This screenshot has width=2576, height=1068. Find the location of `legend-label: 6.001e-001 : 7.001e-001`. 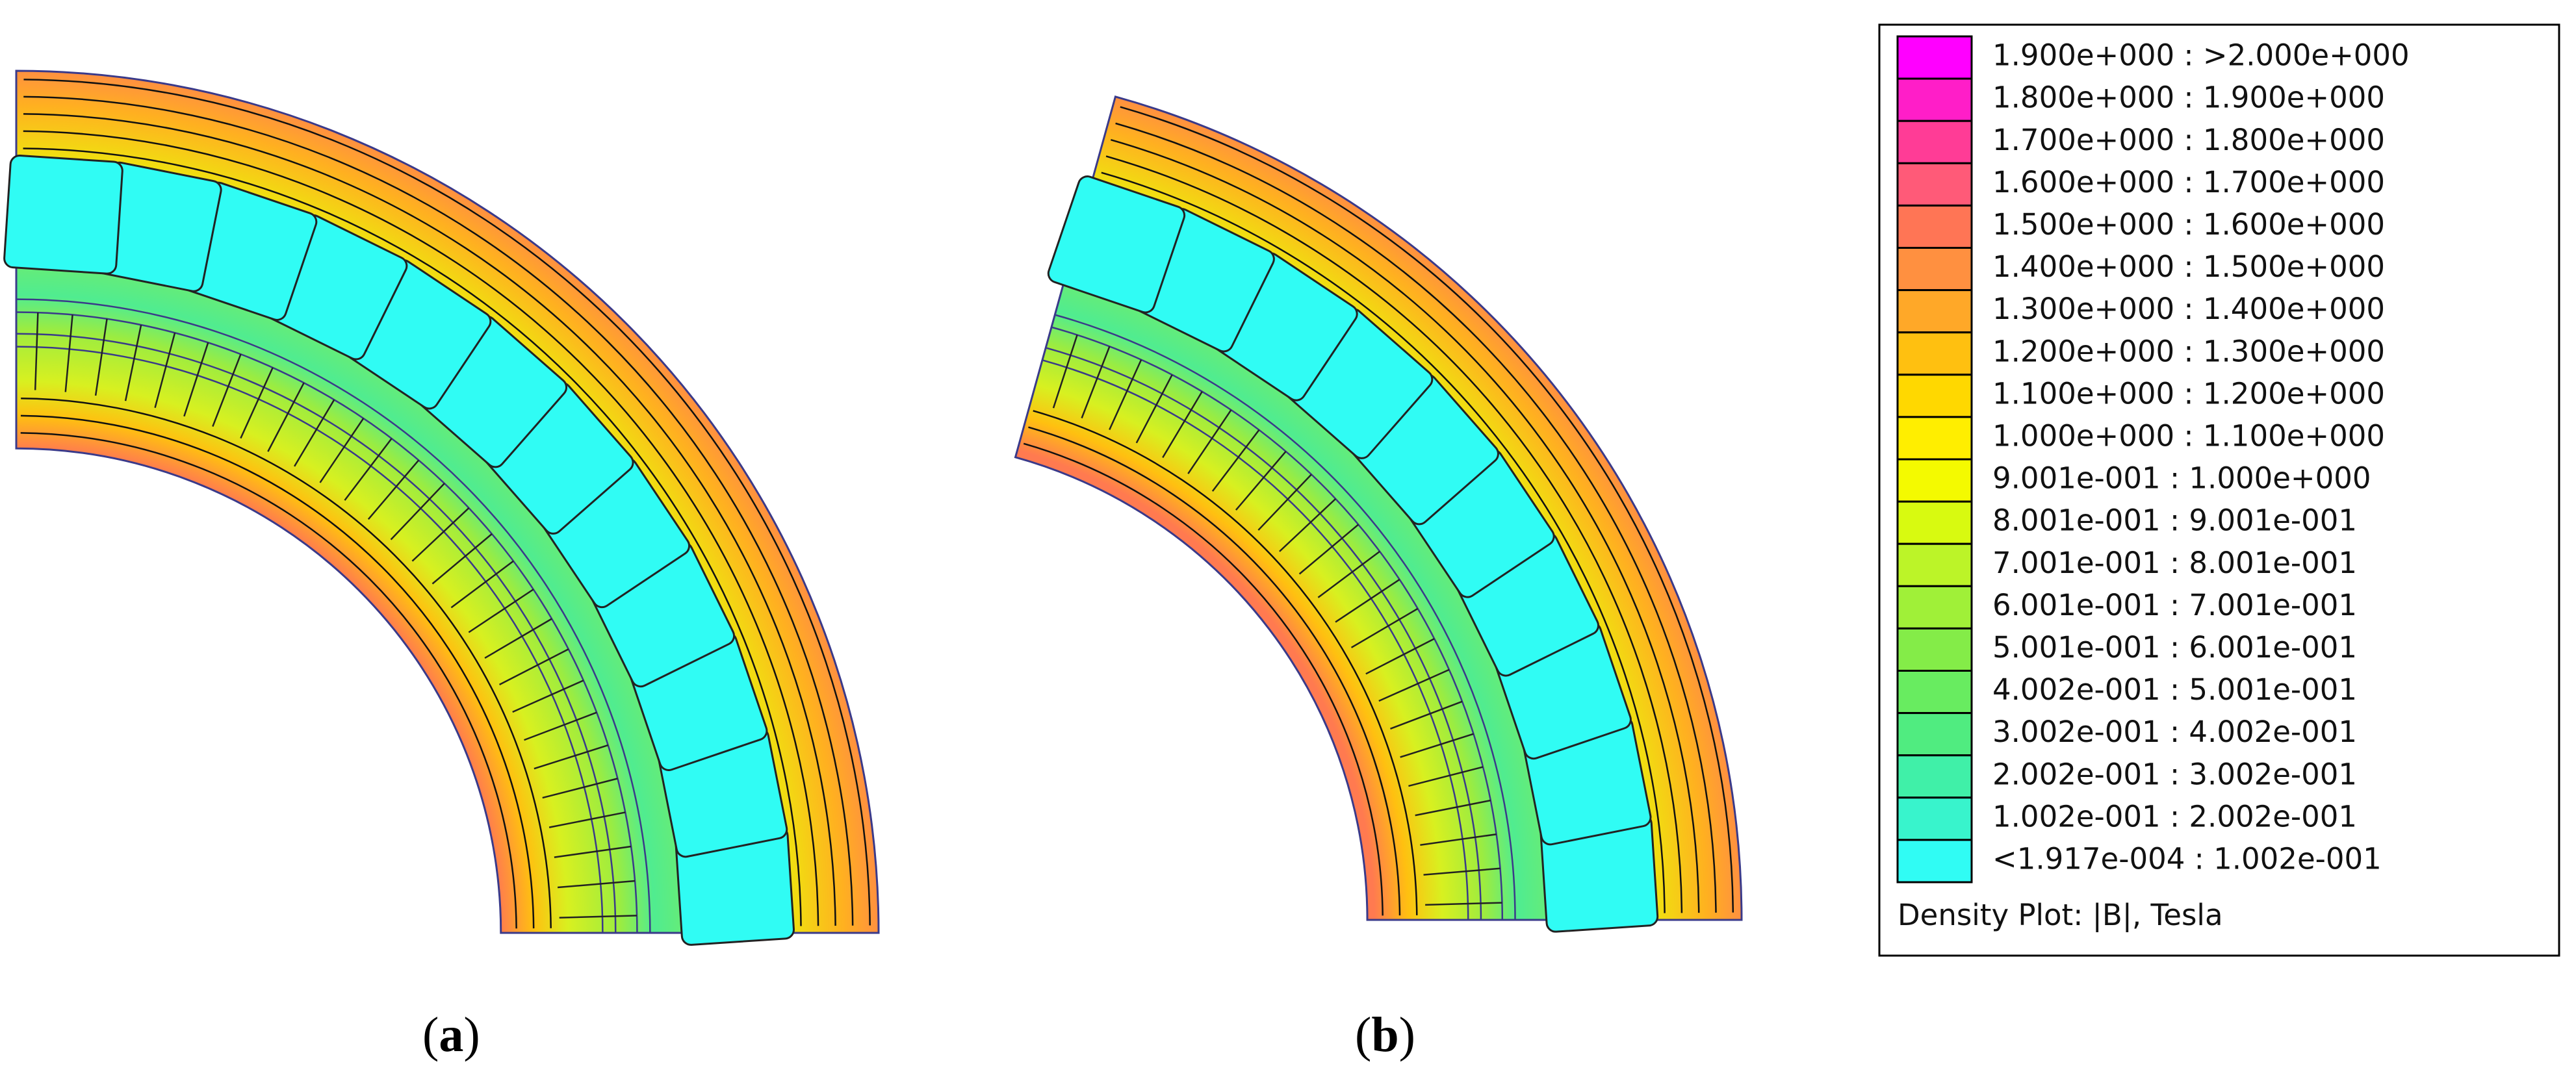

legend-label: 6.001e-001 : 7.001e-001 is located at coordinates (2174, 605).